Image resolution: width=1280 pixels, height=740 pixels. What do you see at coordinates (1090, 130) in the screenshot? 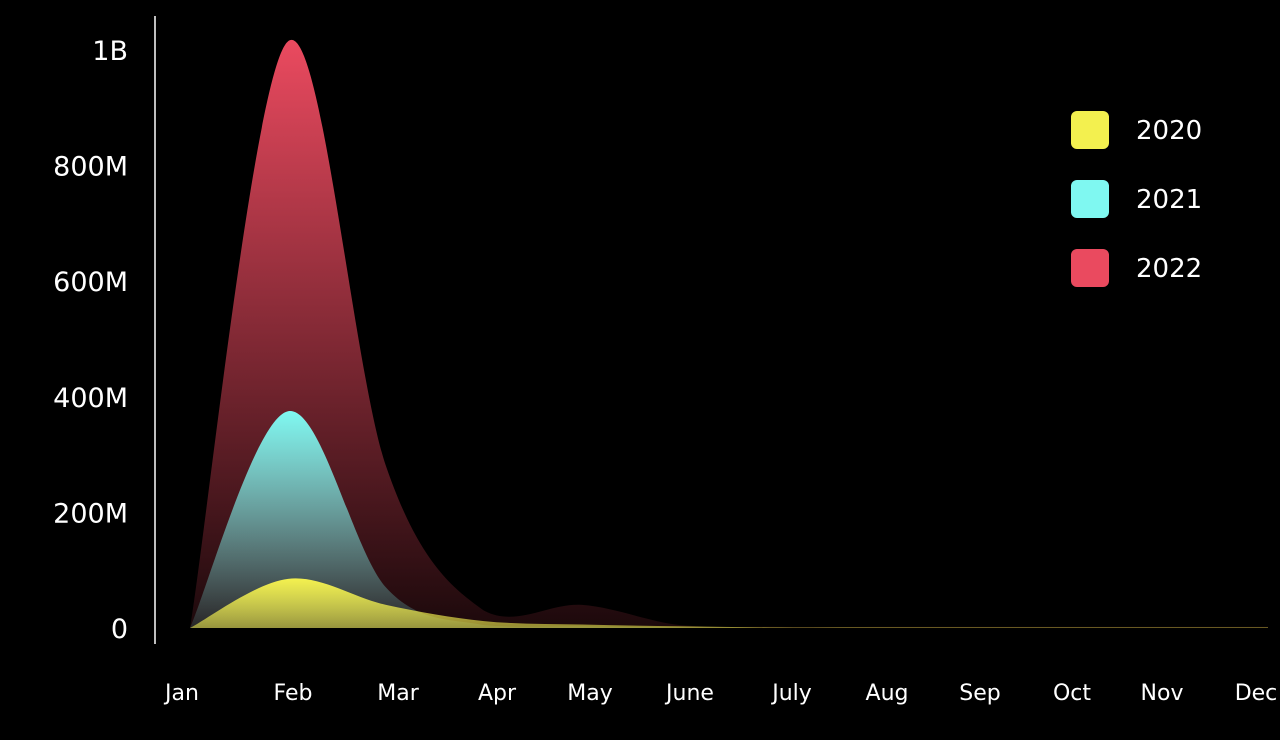
I see `legend-swatch-2020` at bounding box center [1090, 130].